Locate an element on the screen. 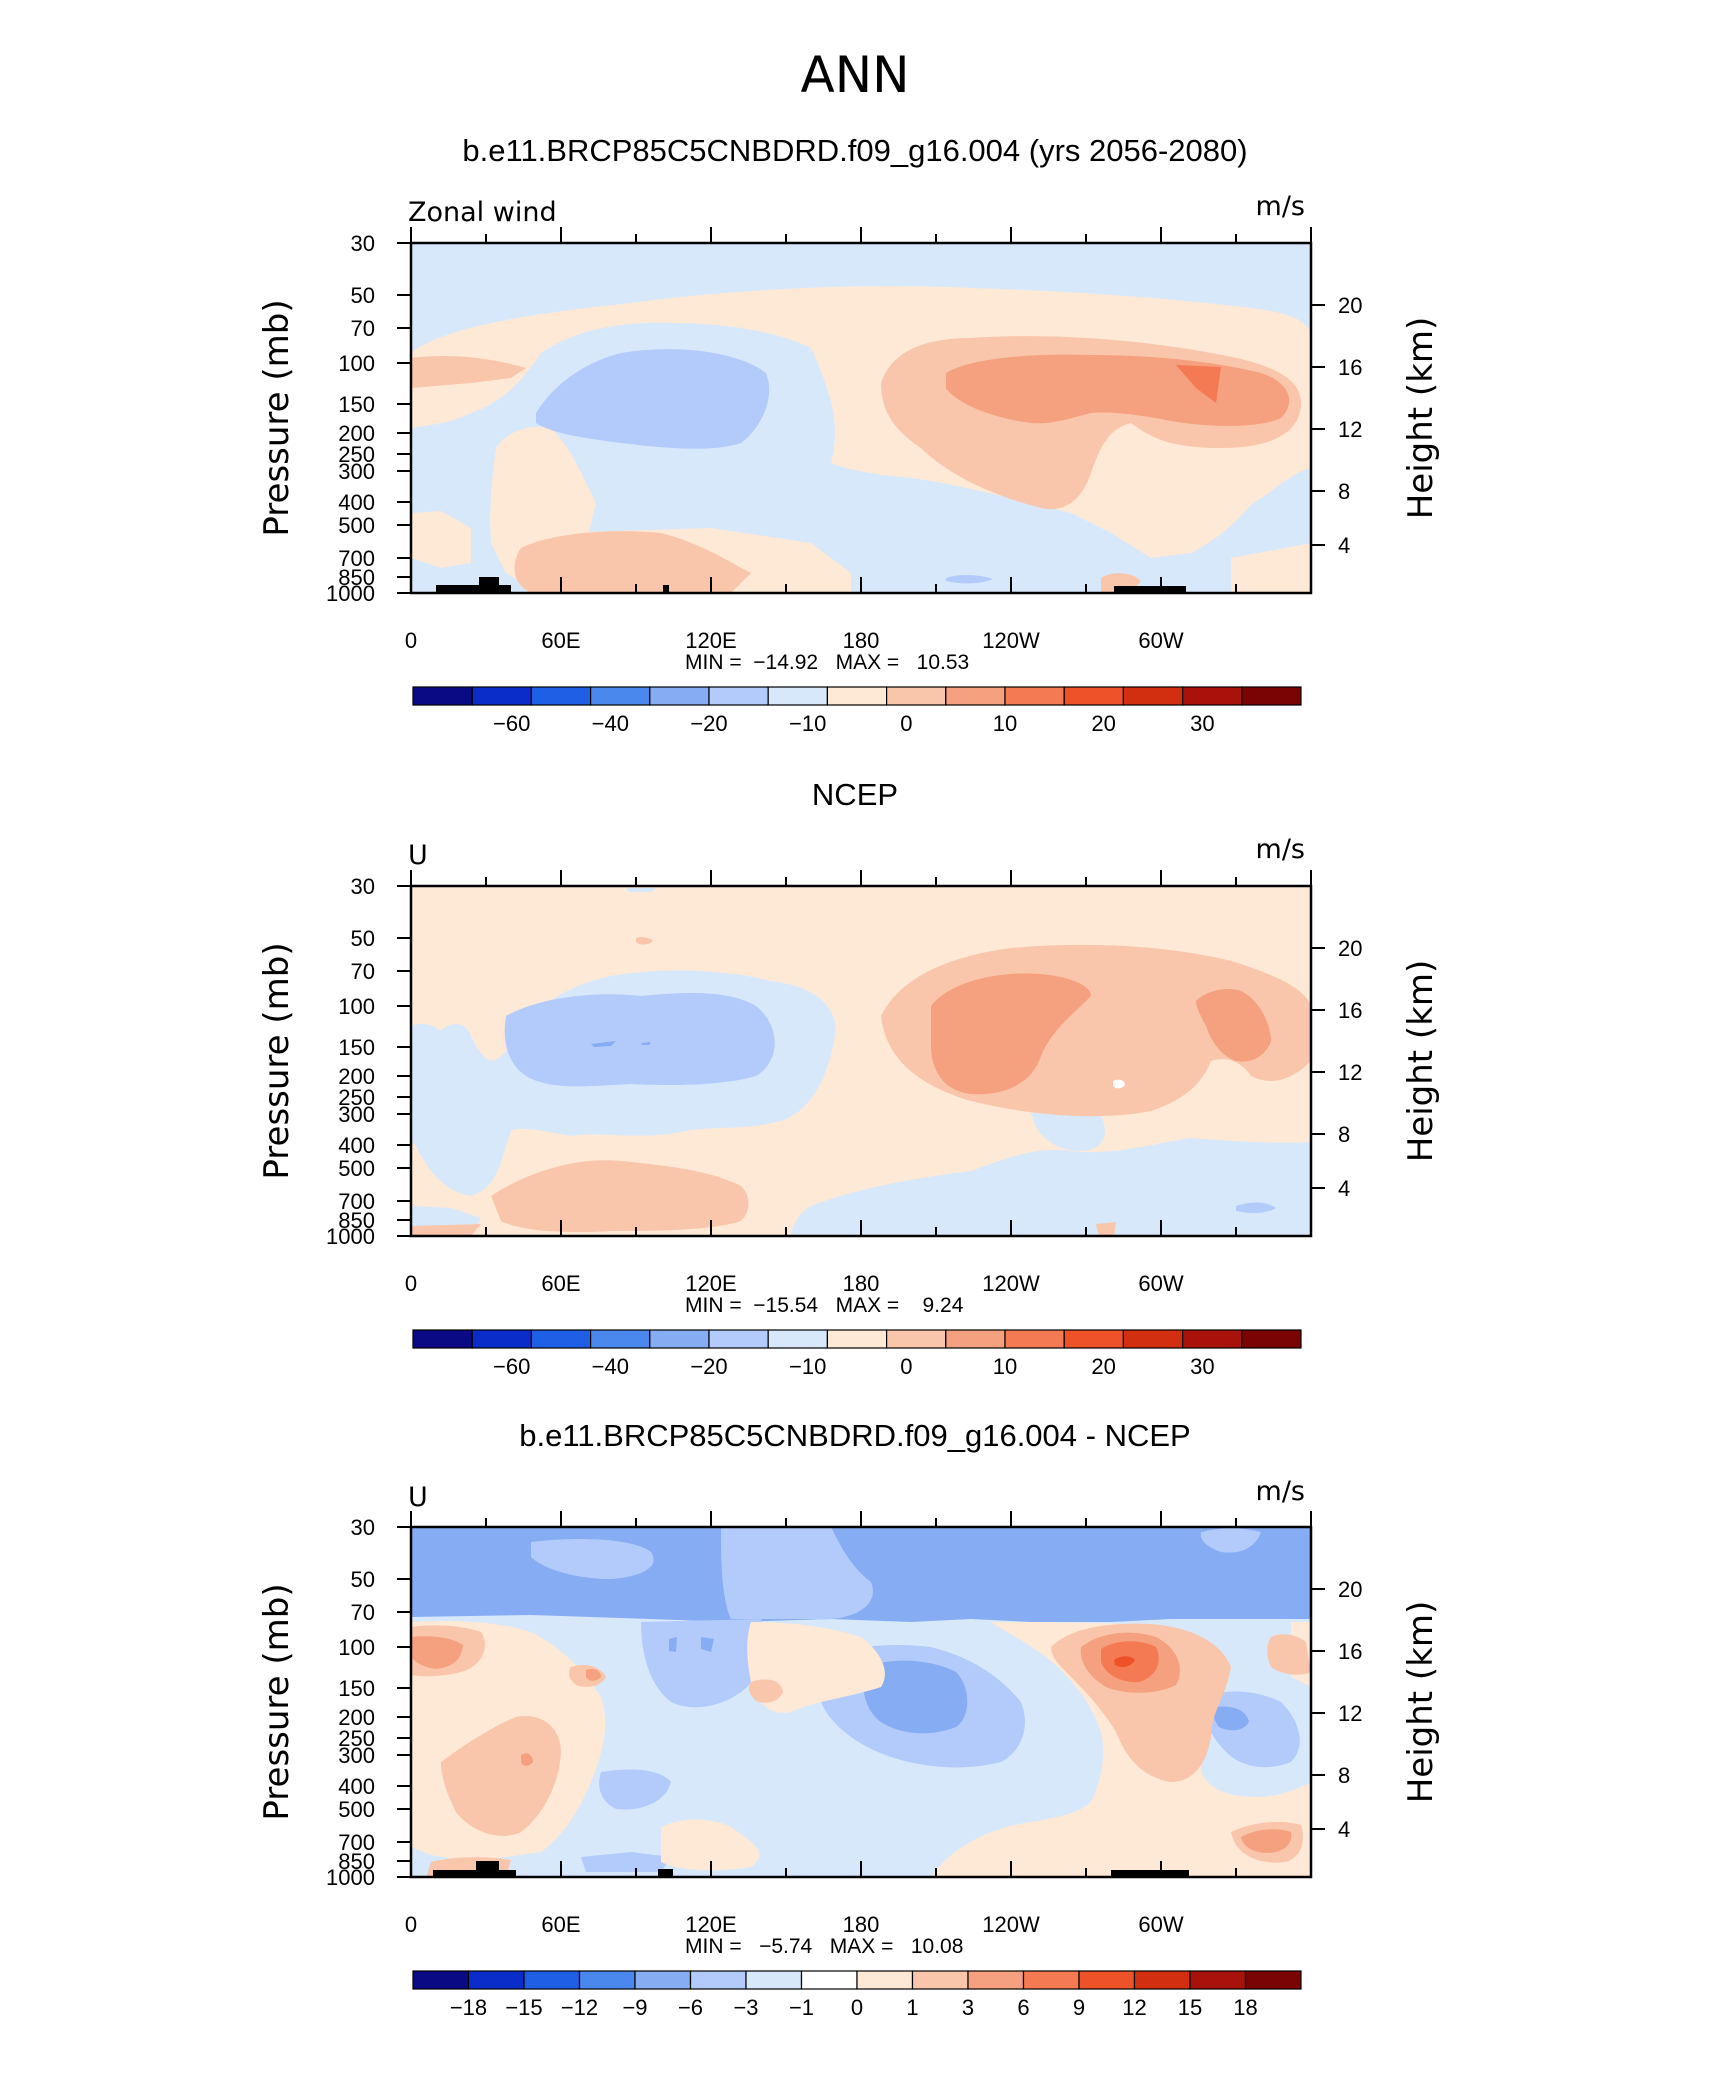 This screenshot has width=1710, height=2074. panel-2-ytick-label: 1000 is located at coordinates (350, 1236).